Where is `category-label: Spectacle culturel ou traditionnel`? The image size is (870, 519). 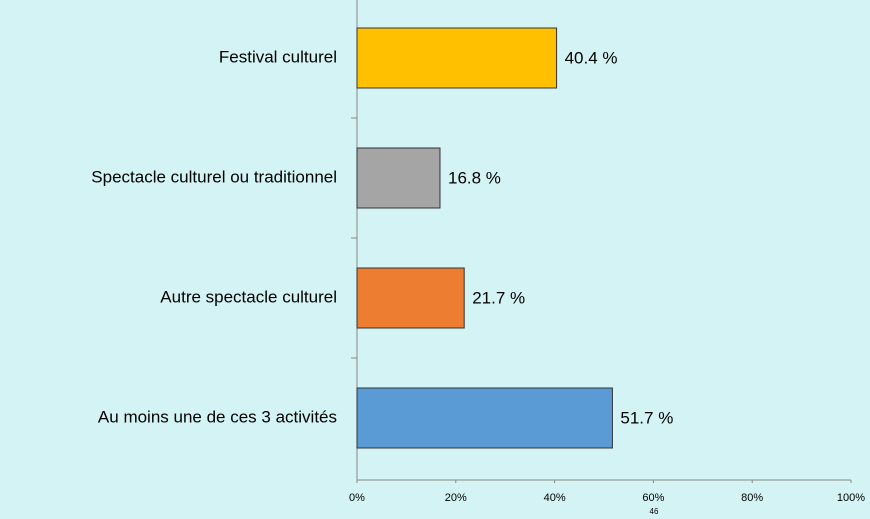 category-label: Spectacle culturel ou traditionnel is located at coordinates (214, 176).